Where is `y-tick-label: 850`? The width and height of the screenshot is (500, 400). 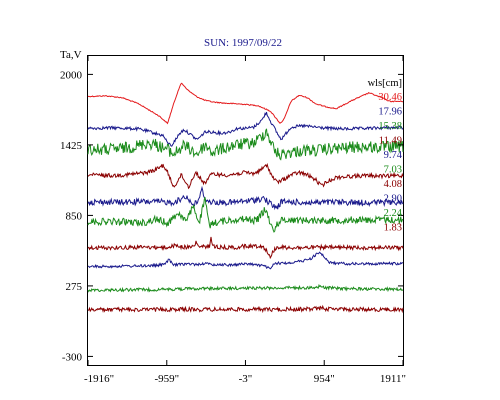 y-tick-label: 850 is located at coordinates (74, 216).